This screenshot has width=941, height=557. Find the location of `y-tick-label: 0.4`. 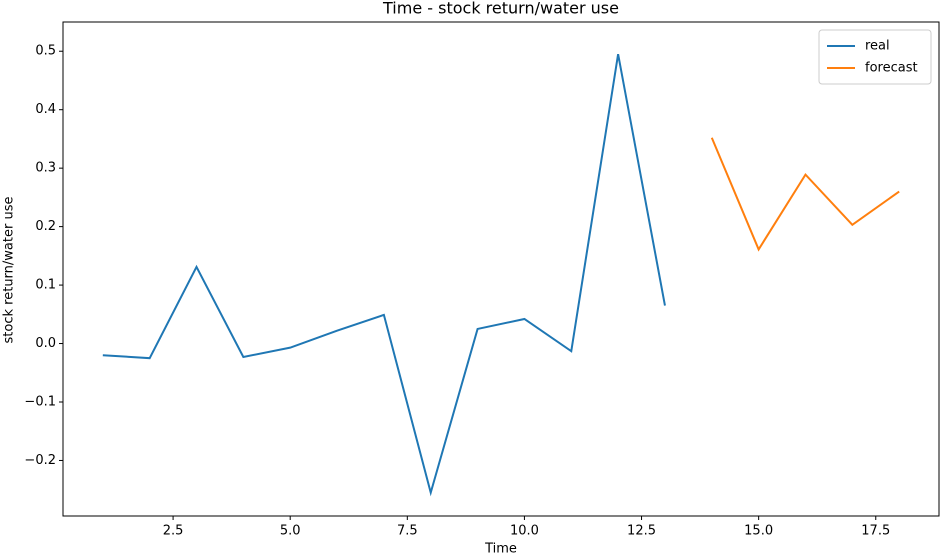

y-tick-label: 0.4 is located at coordinates (45, 109).